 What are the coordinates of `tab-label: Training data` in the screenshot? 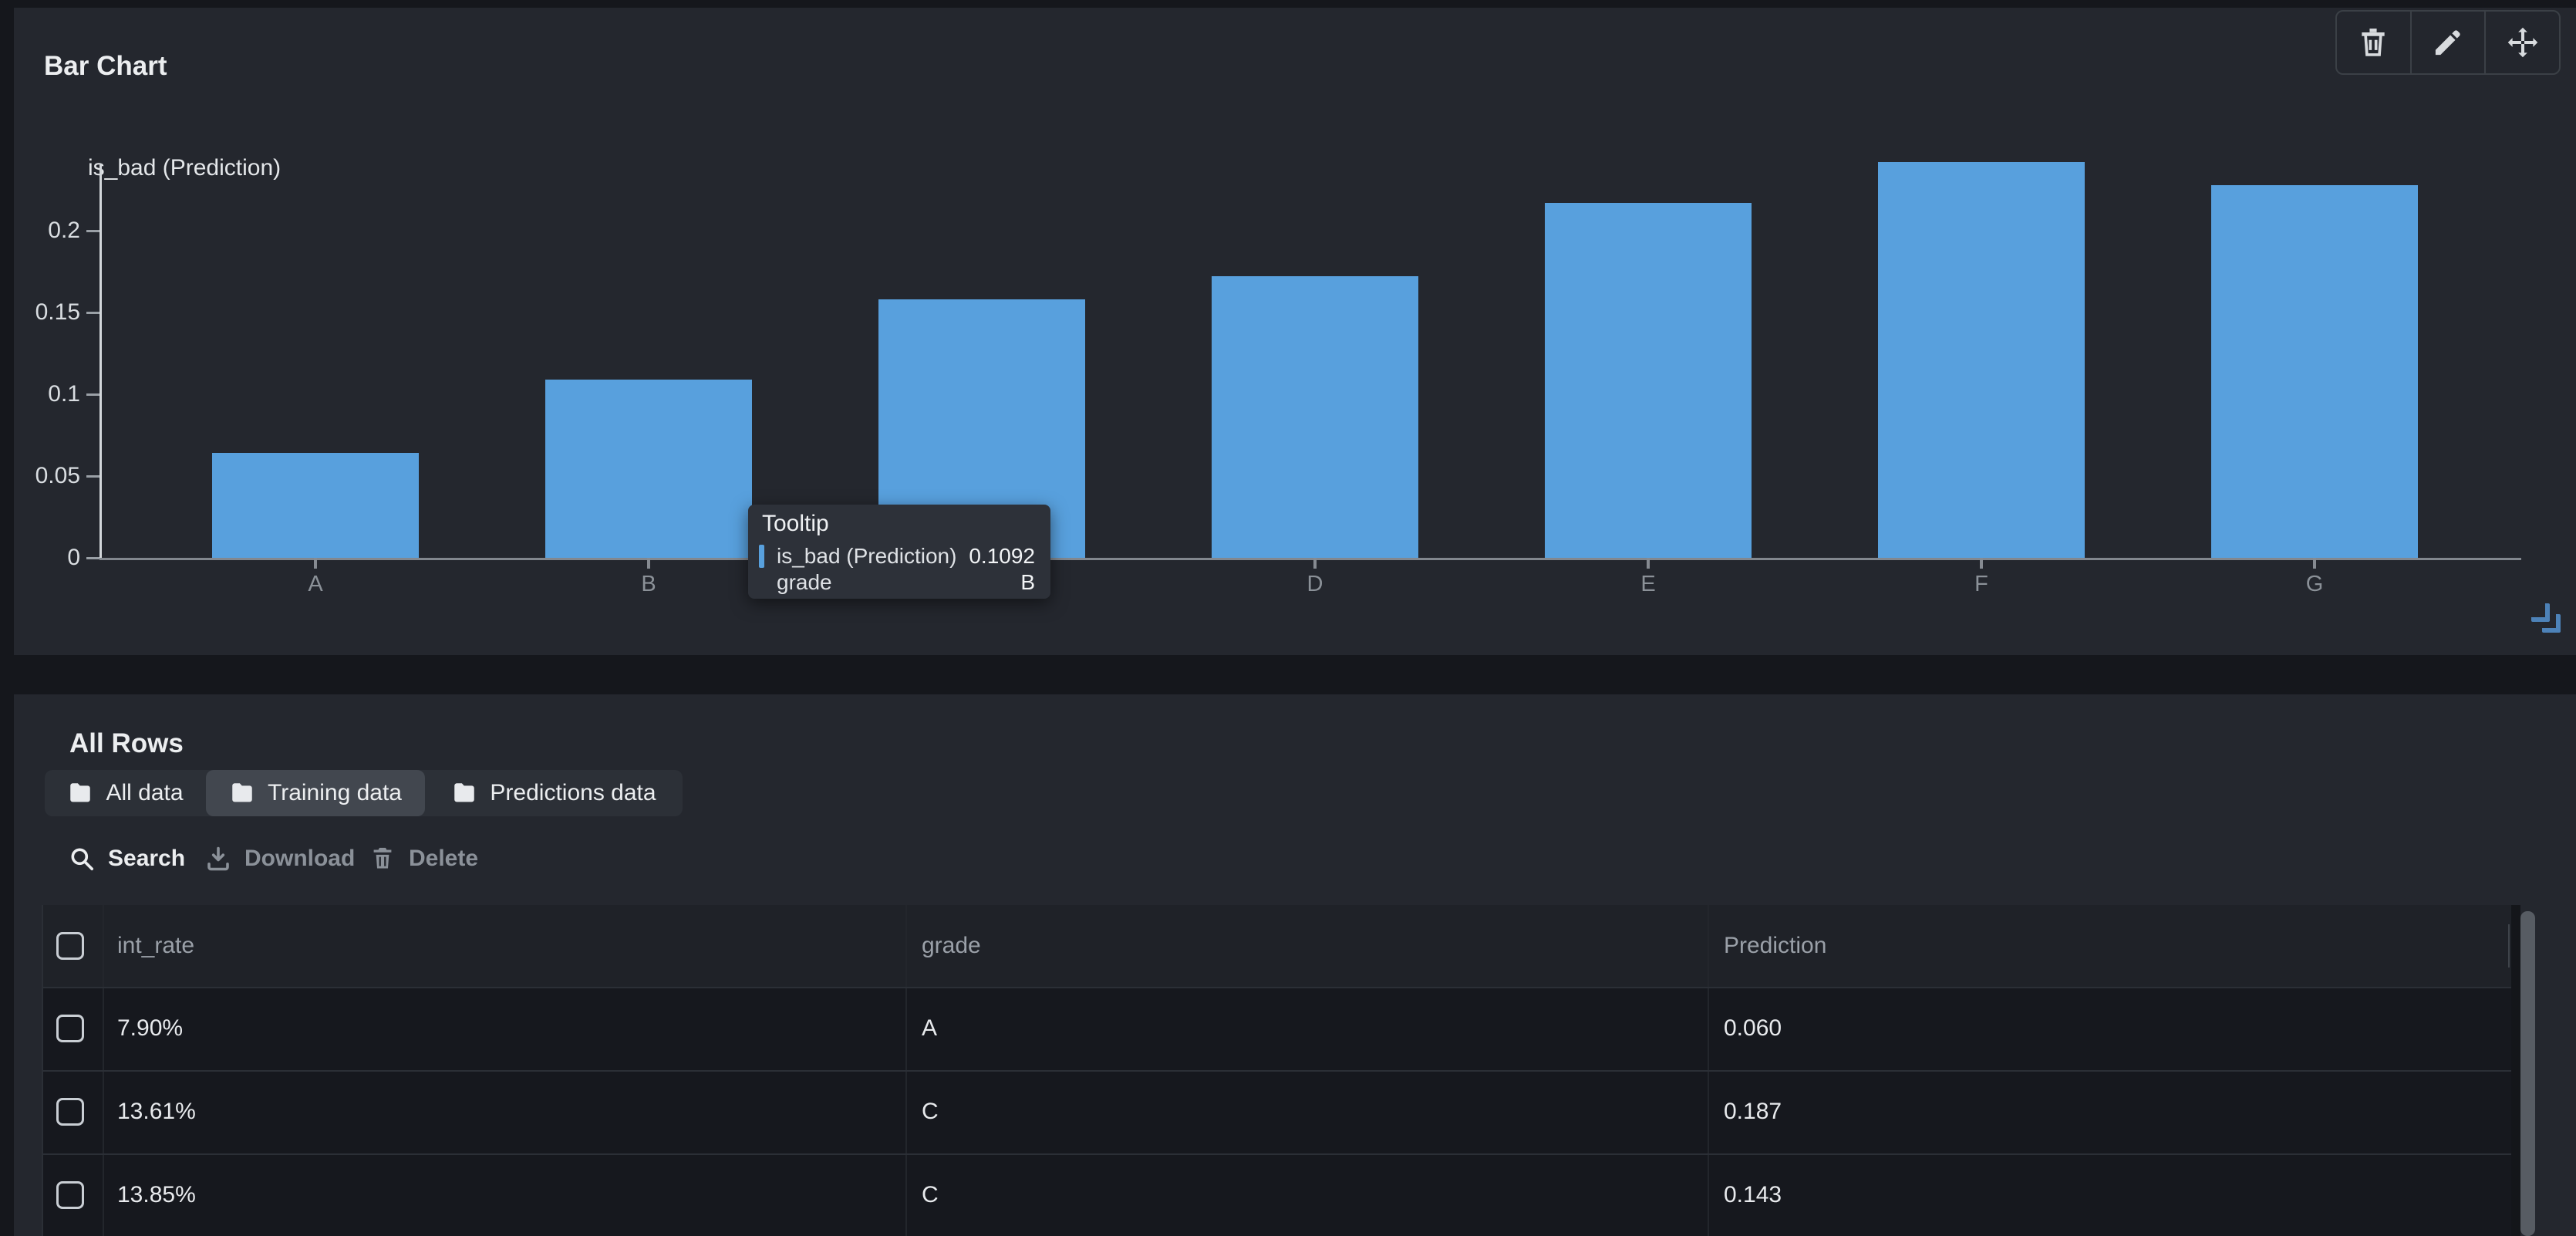 It's located at (335, 793).